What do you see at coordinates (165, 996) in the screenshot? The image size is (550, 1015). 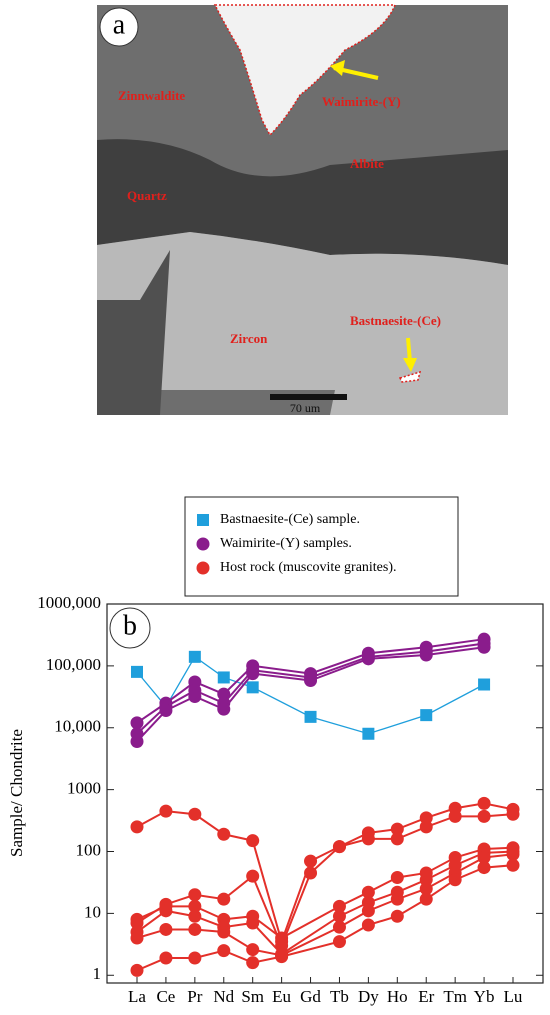 I see `x-tick-label: Ce` at bounding box center [165, 996].